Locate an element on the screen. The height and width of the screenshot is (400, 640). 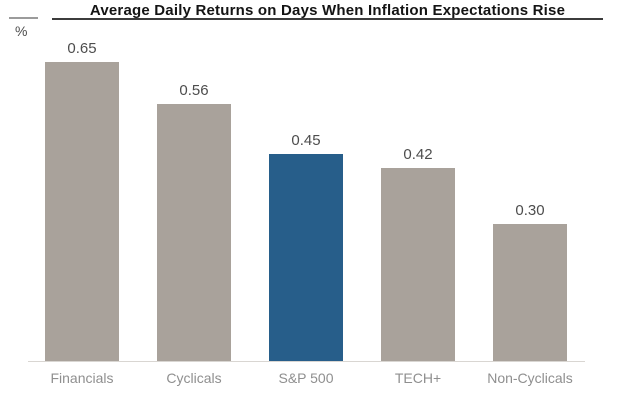
y-axis-unit-label: % is located at coordinates (21, 31).